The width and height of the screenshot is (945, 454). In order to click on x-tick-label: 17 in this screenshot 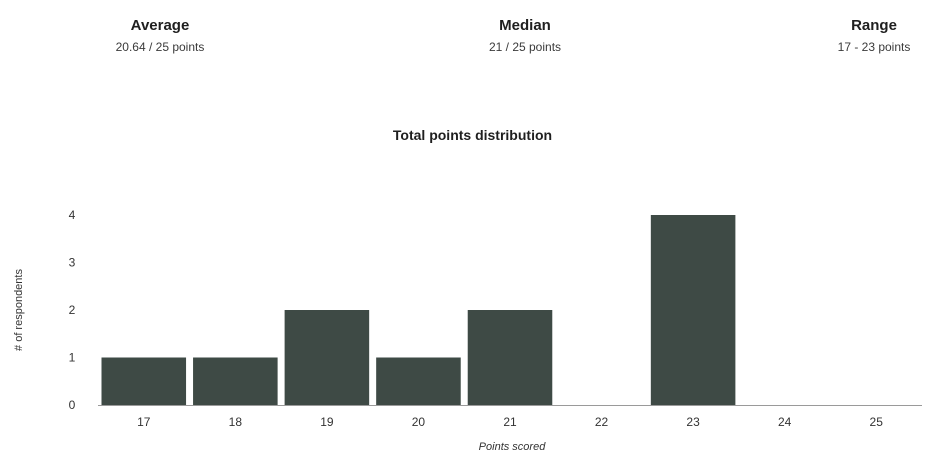, I will do `click(144, 422)`.